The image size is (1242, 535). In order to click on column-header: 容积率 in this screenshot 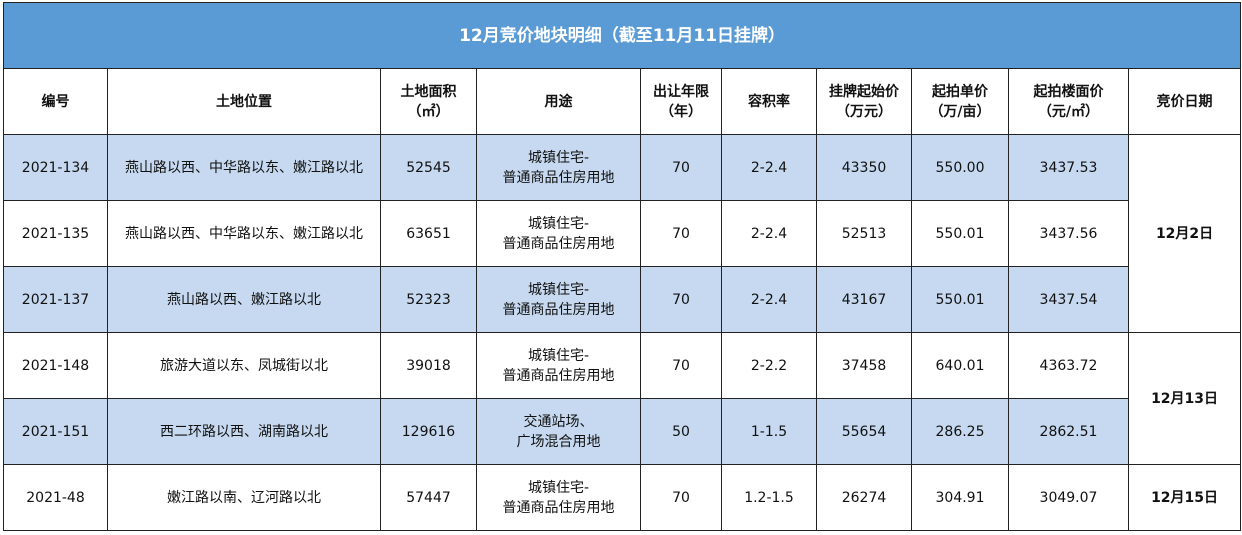, I will do `click(769, 101)`.